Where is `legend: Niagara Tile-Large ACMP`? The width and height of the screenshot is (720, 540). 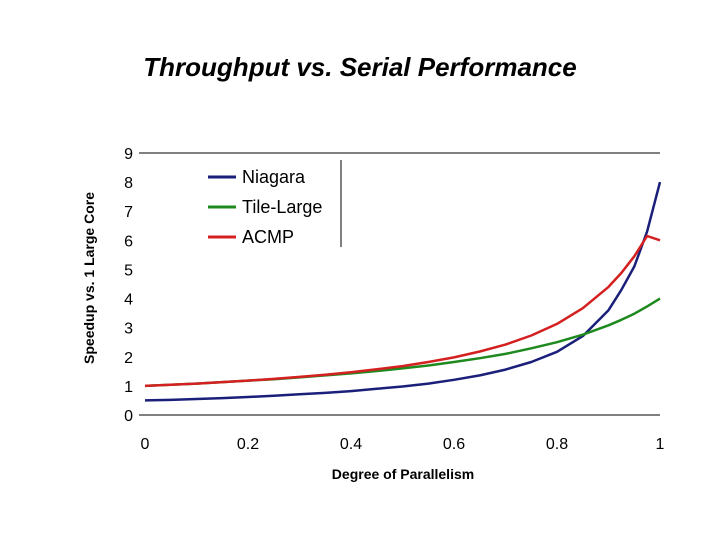 legend: Niagara Tile-Large ACMP is located at coordinates (275, 203).